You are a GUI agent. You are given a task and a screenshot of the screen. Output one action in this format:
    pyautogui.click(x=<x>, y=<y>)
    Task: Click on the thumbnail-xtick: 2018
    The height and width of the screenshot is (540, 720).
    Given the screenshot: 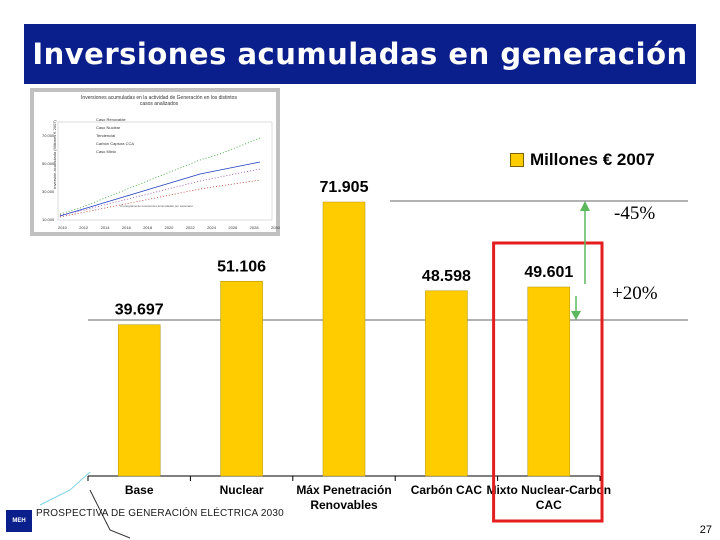 What is the action you would take?
    pyautogui.click(x=148, y=227)
    